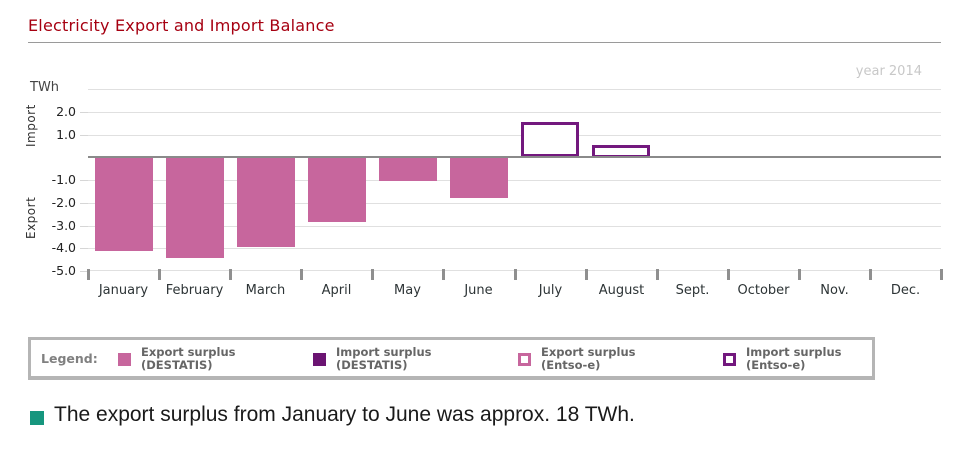 Image resolution: width=966 pixels, height=461 pixels. Describe the element at coordinates (69, 358) in the screenshot. I see `legend-label: Legend:` at that location.